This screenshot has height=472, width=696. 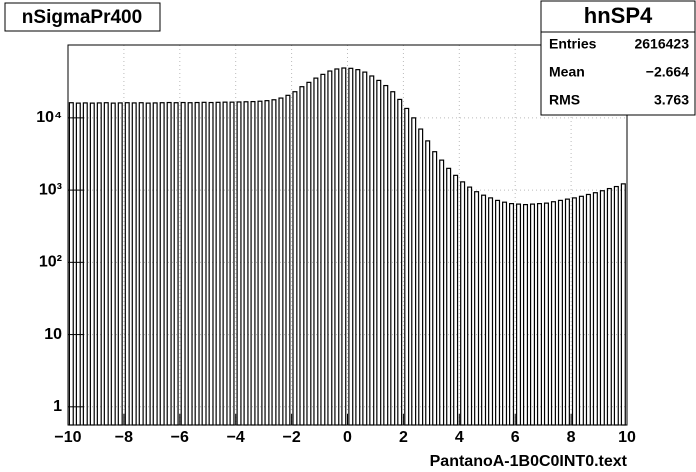 I want to click on chart-title: nSigmaPr400, so click(x=82, y=17).